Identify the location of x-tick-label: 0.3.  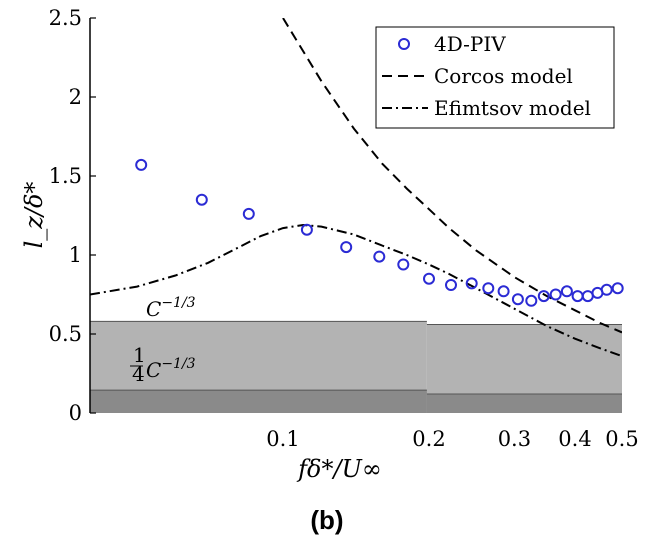
(514, 439).